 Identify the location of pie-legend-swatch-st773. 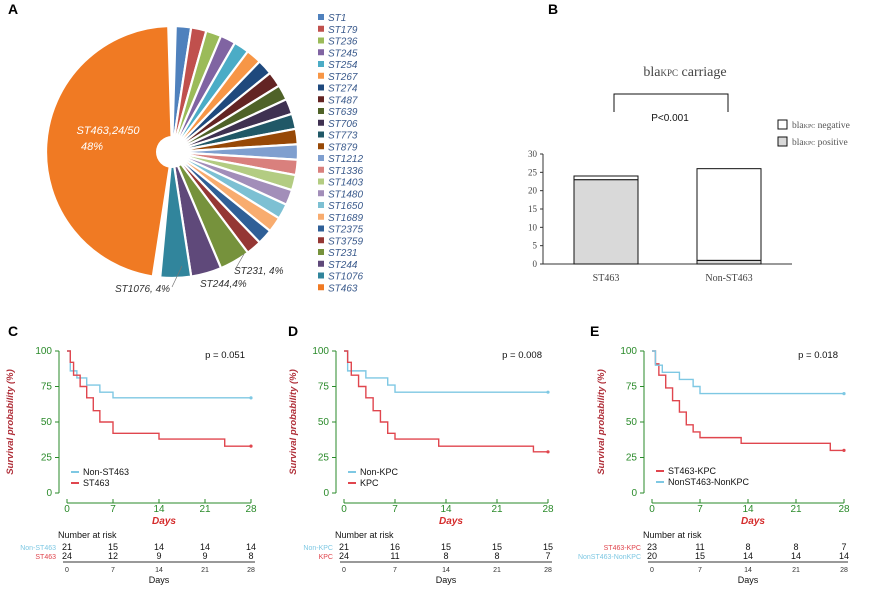
(321, 134).